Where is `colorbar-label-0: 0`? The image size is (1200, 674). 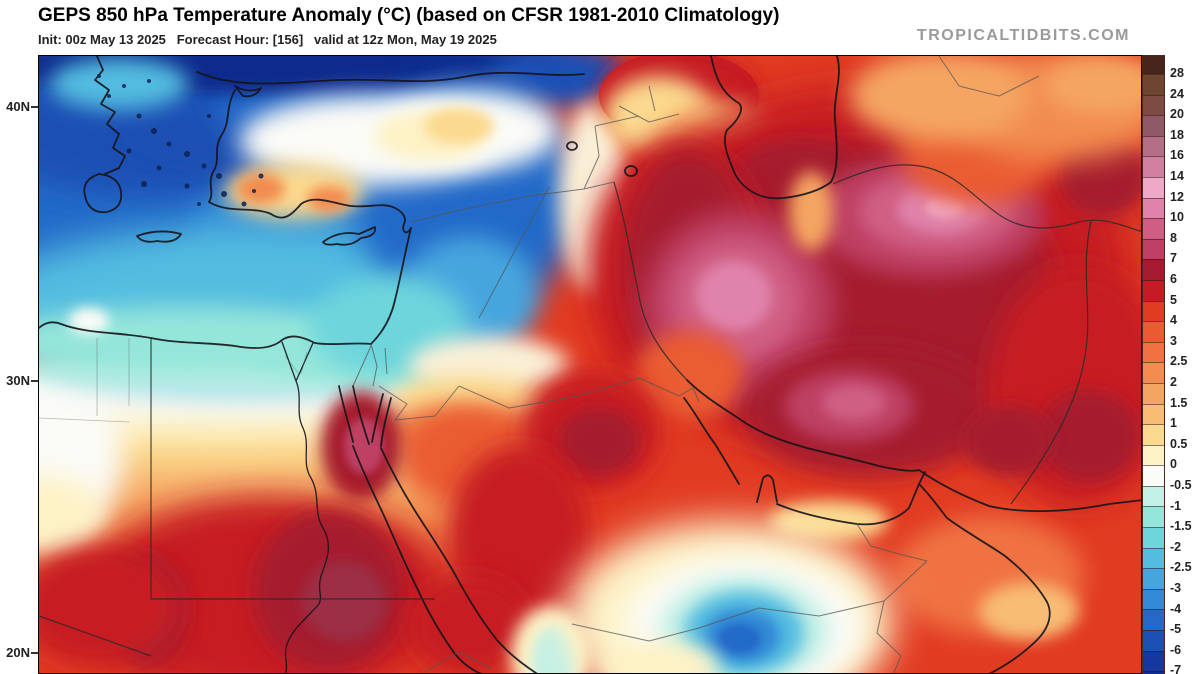 colorbar-label-0: 0 is located at coordinates (1173, 464).